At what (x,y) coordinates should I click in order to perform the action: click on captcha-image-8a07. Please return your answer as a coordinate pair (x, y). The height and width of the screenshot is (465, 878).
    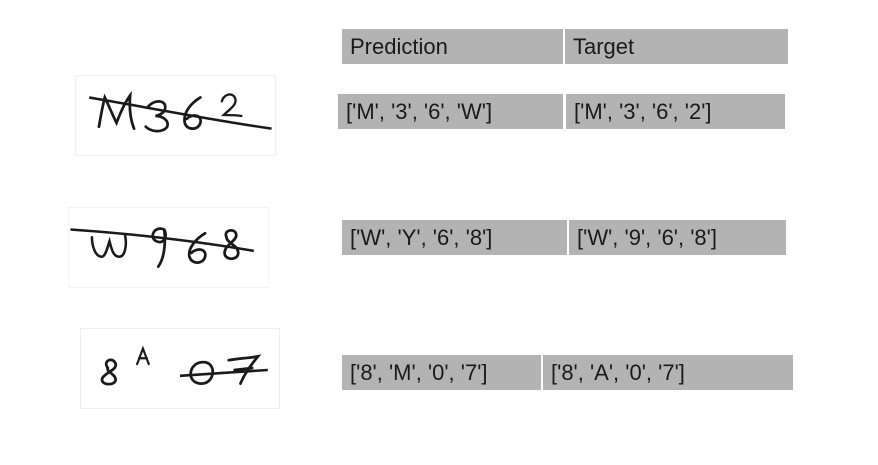
    Looking at the image, I should click on (180, 368).